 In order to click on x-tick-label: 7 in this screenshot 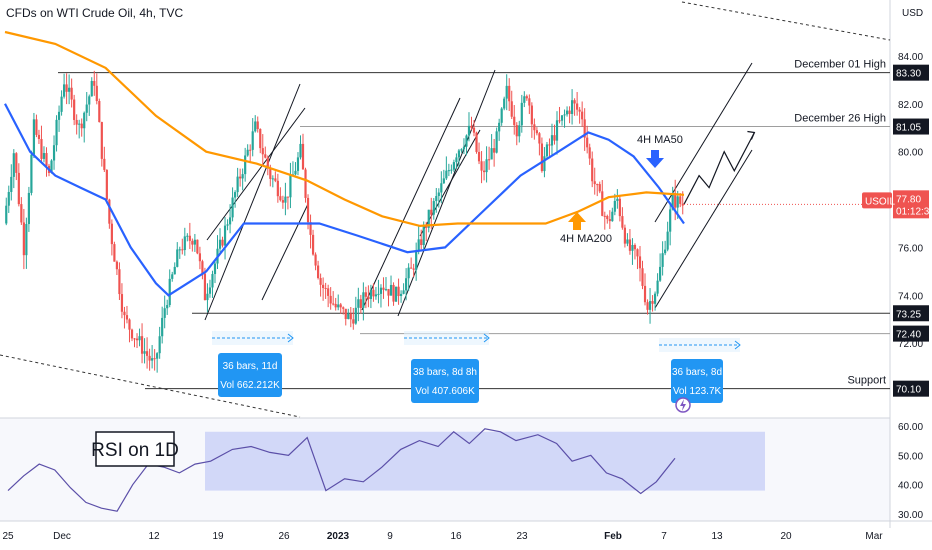, I will do `click(664, 536)`.